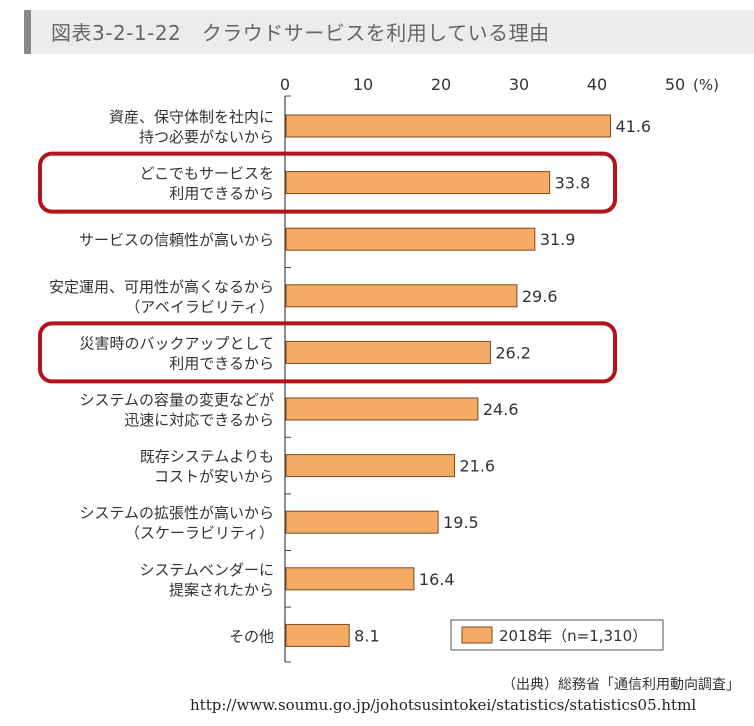  What do you see at coordinates (675, 84) in the screenshot?
I see `x-tick-label: 50` at bounding box center [675, 84].